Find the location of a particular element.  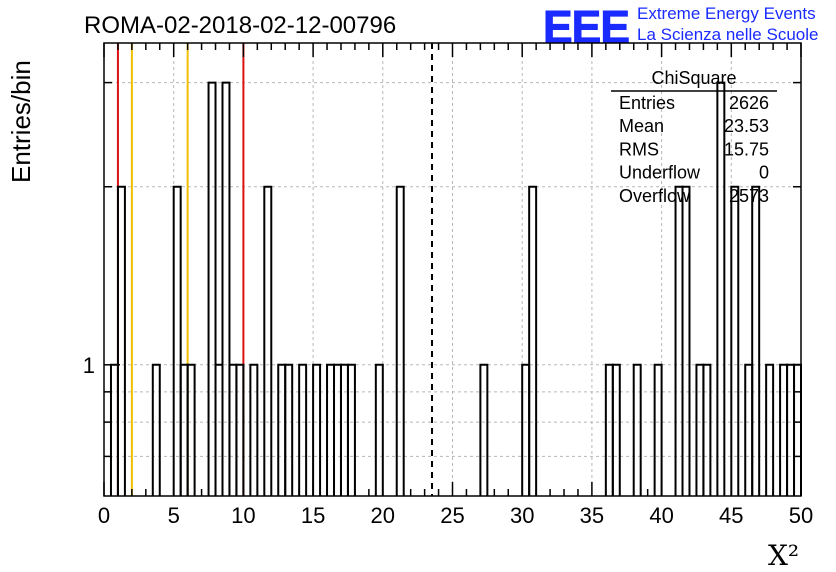

x-tick-label: 15 is located at coordinates (313, 515).